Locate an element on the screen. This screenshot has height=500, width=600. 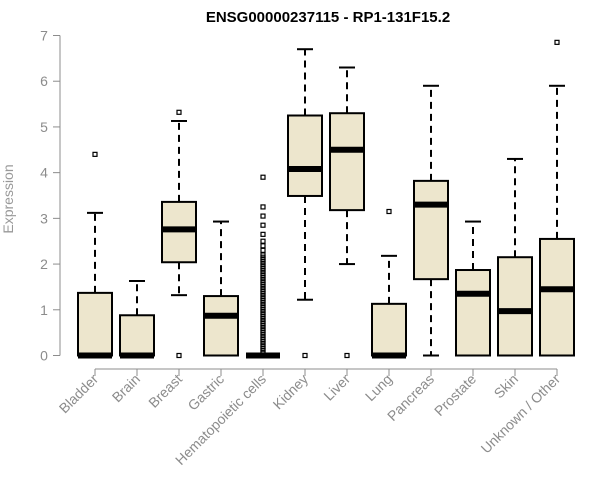
x-tick-label: Lung is located at coordinates (378, 387).